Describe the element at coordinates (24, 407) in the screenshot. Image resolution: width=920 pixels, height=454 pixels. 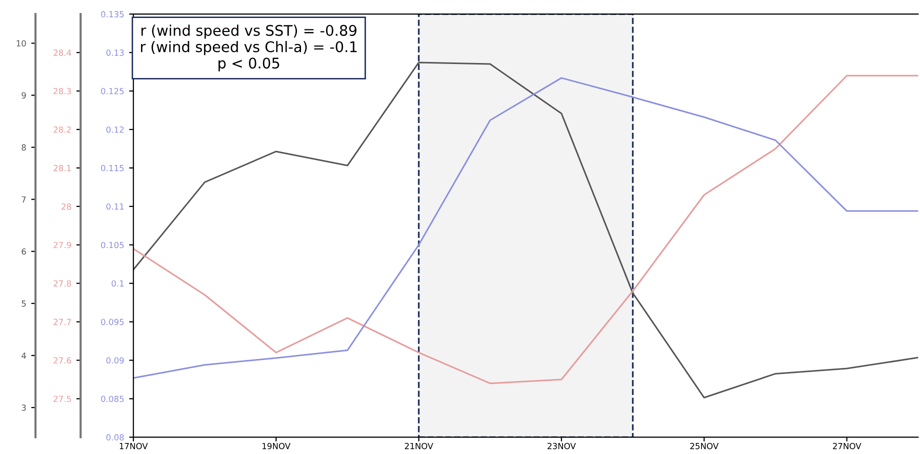
I see `y-tick-label: 3` at that location.